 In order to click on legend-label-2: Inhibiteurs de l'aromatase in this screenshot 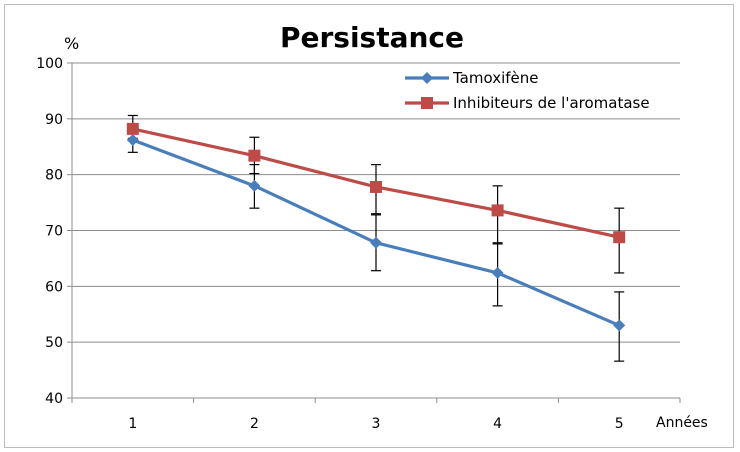, I will do `click(551, 103)`.